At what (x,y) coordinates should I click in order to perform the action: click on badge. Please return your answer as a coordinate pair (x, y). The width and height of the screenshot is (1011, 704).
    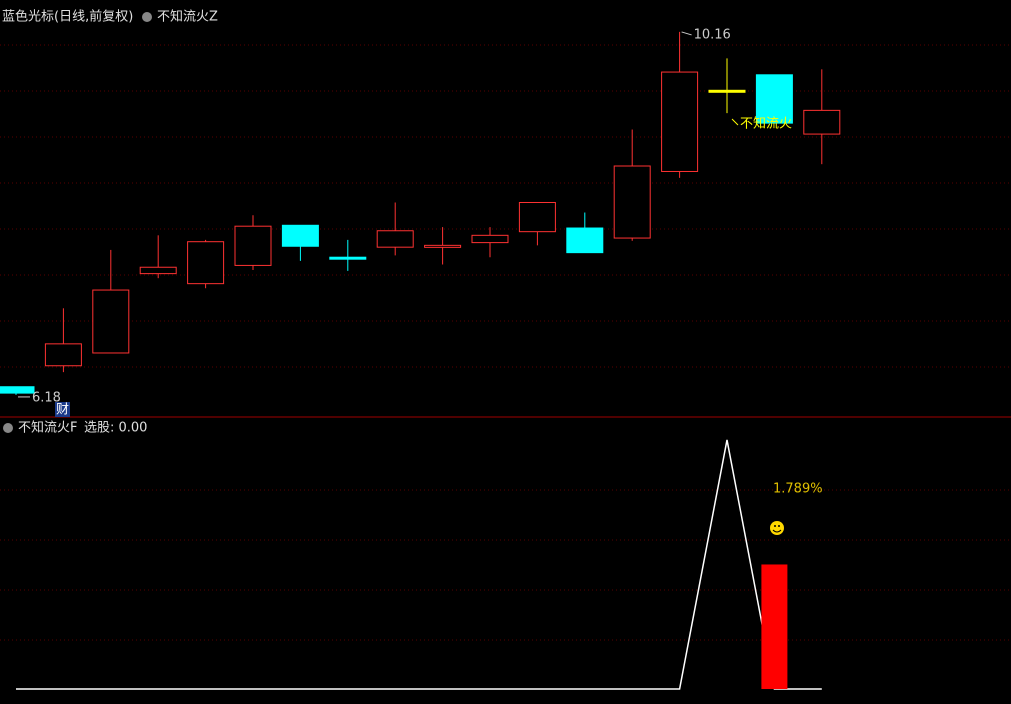
    Looking at the image, I should click on (62, 409).